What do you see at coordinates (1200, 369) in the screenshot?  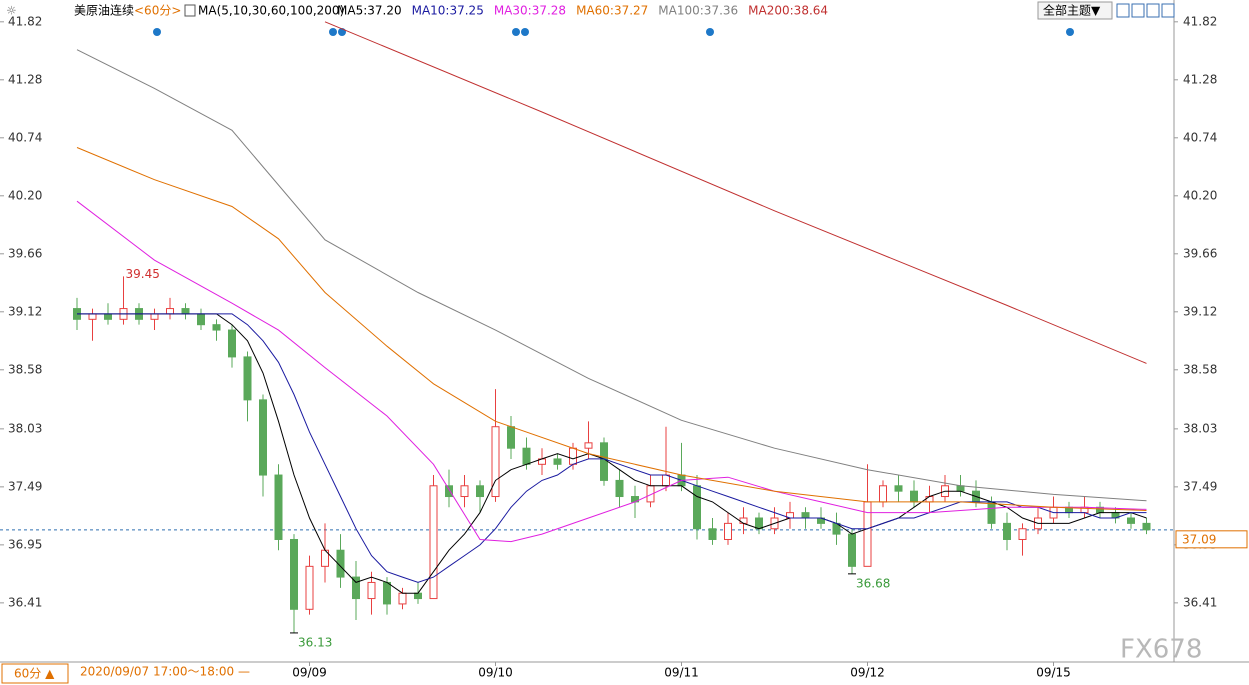 I see `y-tick-label: 38.58` at bounding box center [1200, 369].